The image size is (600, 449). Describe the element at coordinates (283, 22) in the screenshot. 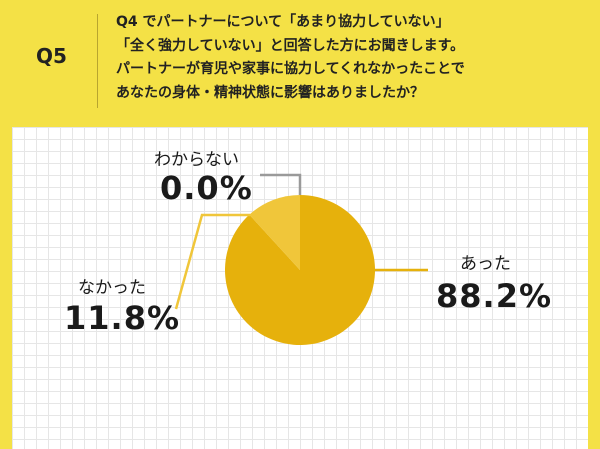

I see `question-line: Q4 でパートナーについて「あまり協力していない」` at that location.